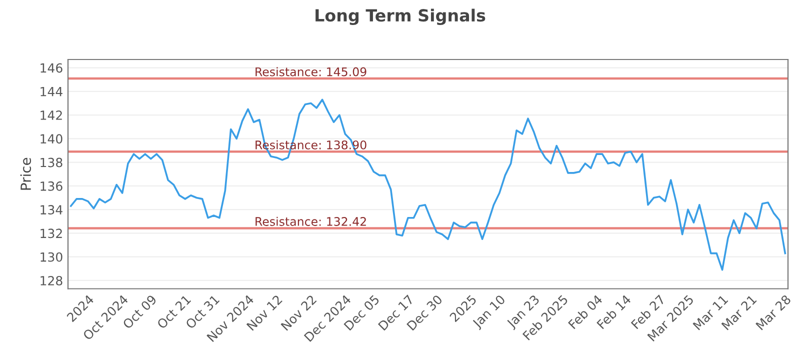 The height and width of the screenshot is (350, 800). I want to click on y-tick-label: 128, so click(51, 281).